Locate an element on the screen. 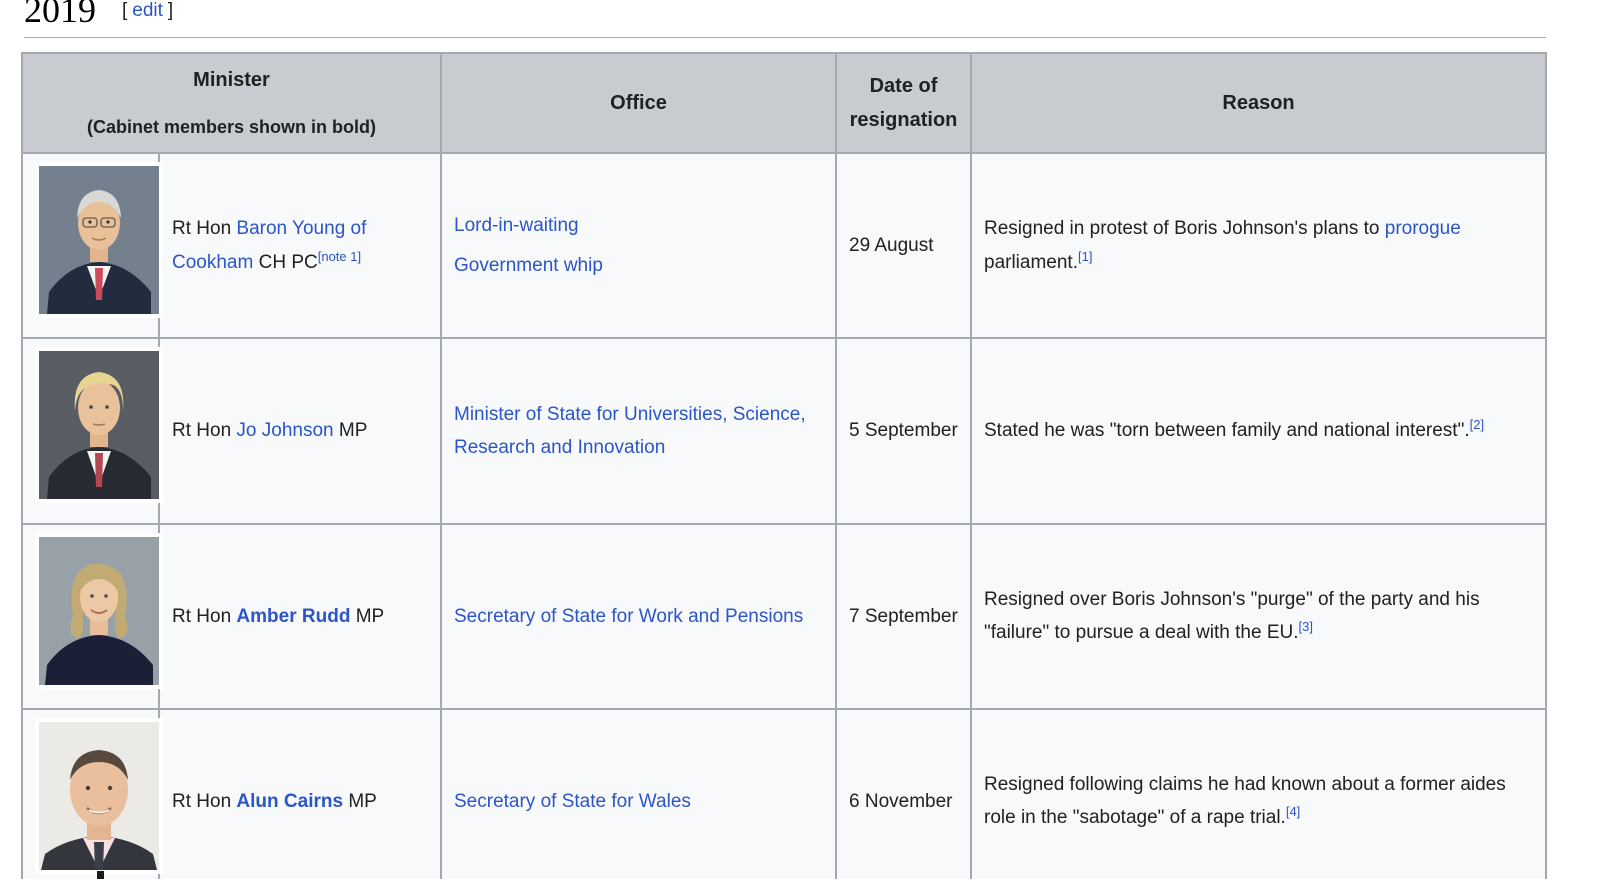 The image size is (1600, 879). reason-text: parliament. is located at coordinates (1031, 262).